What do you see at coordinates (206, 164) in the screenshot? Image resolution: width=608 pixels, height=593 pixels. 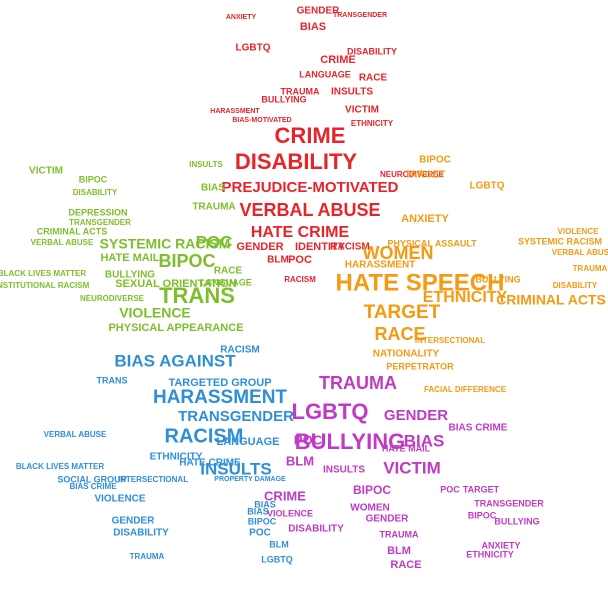 I see `word-green: INSULTS` at bounding box center [206, 164].